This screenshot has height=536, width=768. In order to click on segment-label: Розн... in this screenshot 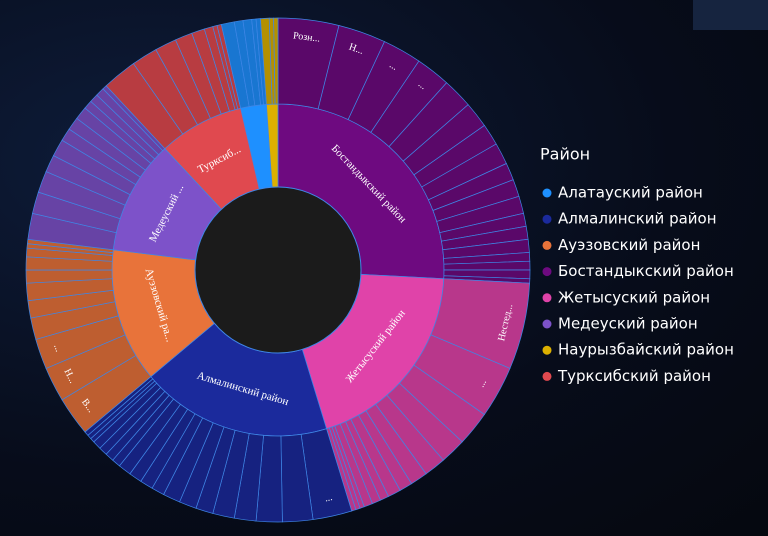, I will do `click(306, 37)`.